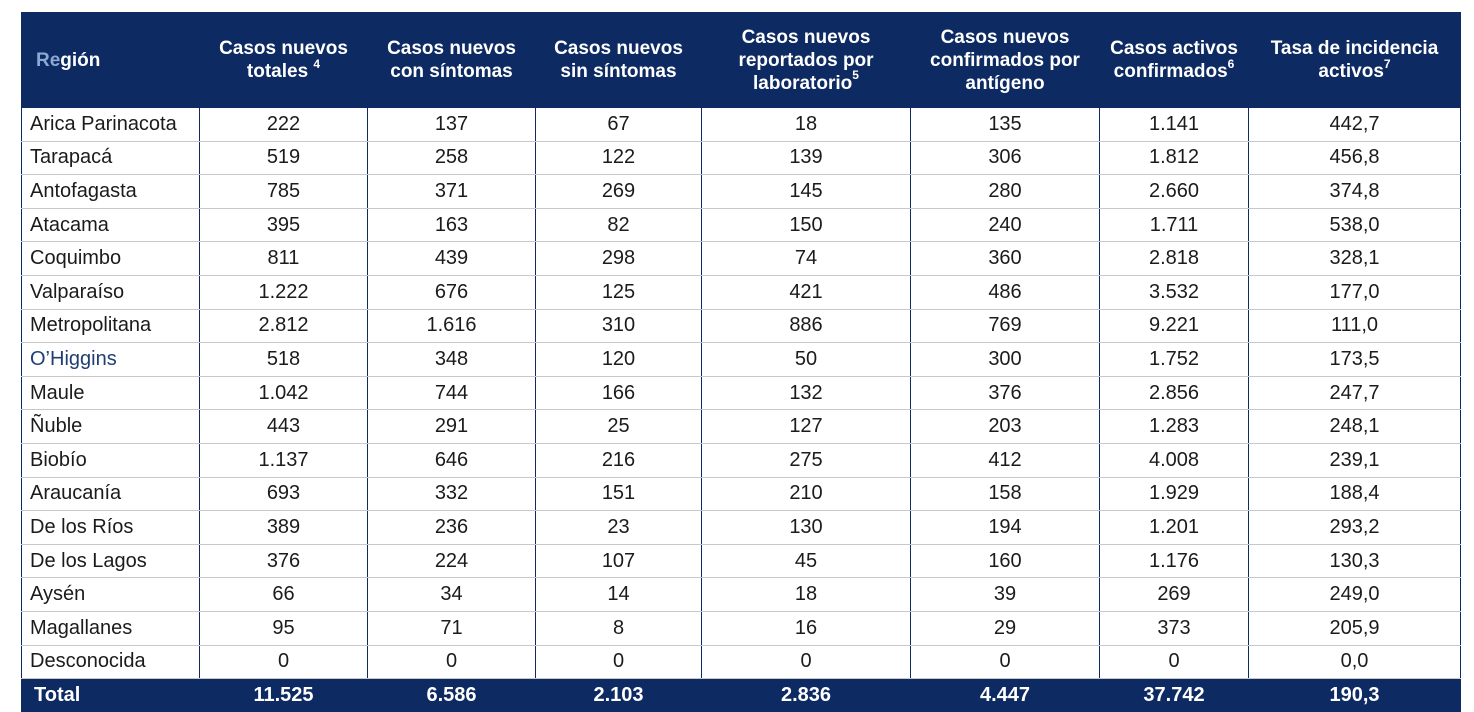 This screenshot has width=1474, height=712. I want to click on table-row: Antofagasta 785 371 269 145 280 2.660 374,8, so click(741, 191).